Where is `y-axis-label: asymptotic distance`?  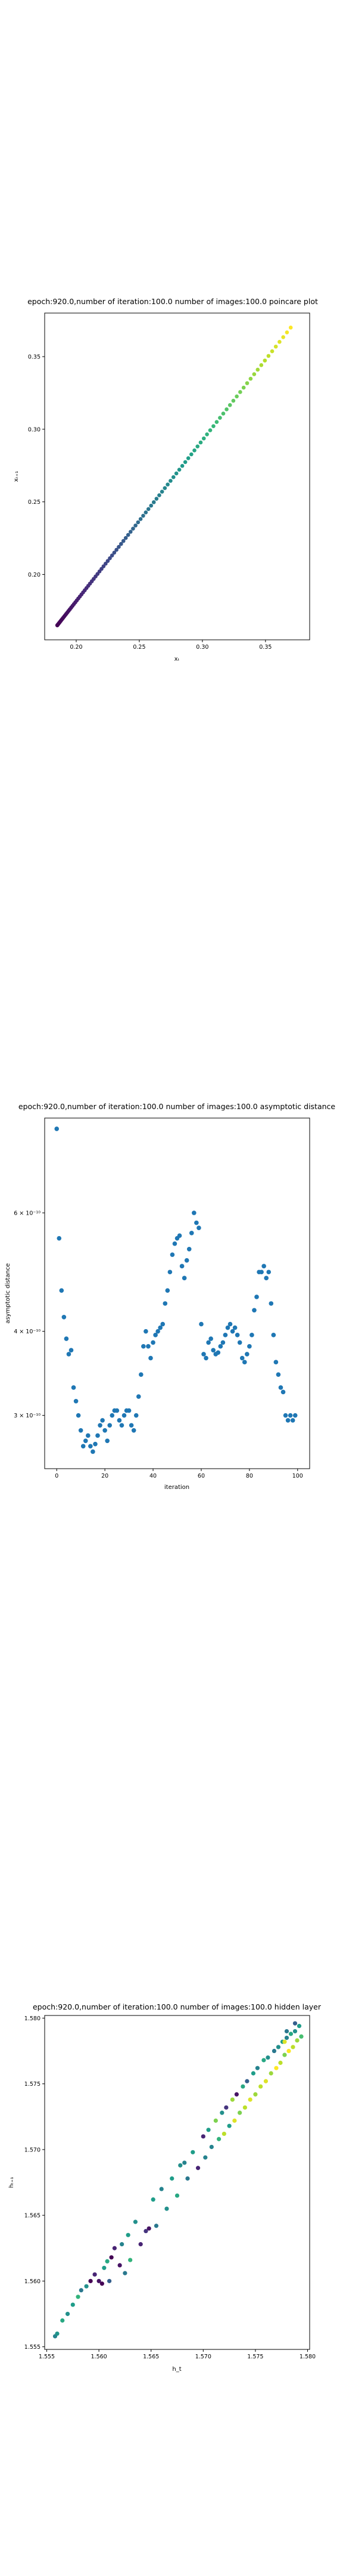 y-axis-label: asymptotic distance is located at coordinates (8, 1293).